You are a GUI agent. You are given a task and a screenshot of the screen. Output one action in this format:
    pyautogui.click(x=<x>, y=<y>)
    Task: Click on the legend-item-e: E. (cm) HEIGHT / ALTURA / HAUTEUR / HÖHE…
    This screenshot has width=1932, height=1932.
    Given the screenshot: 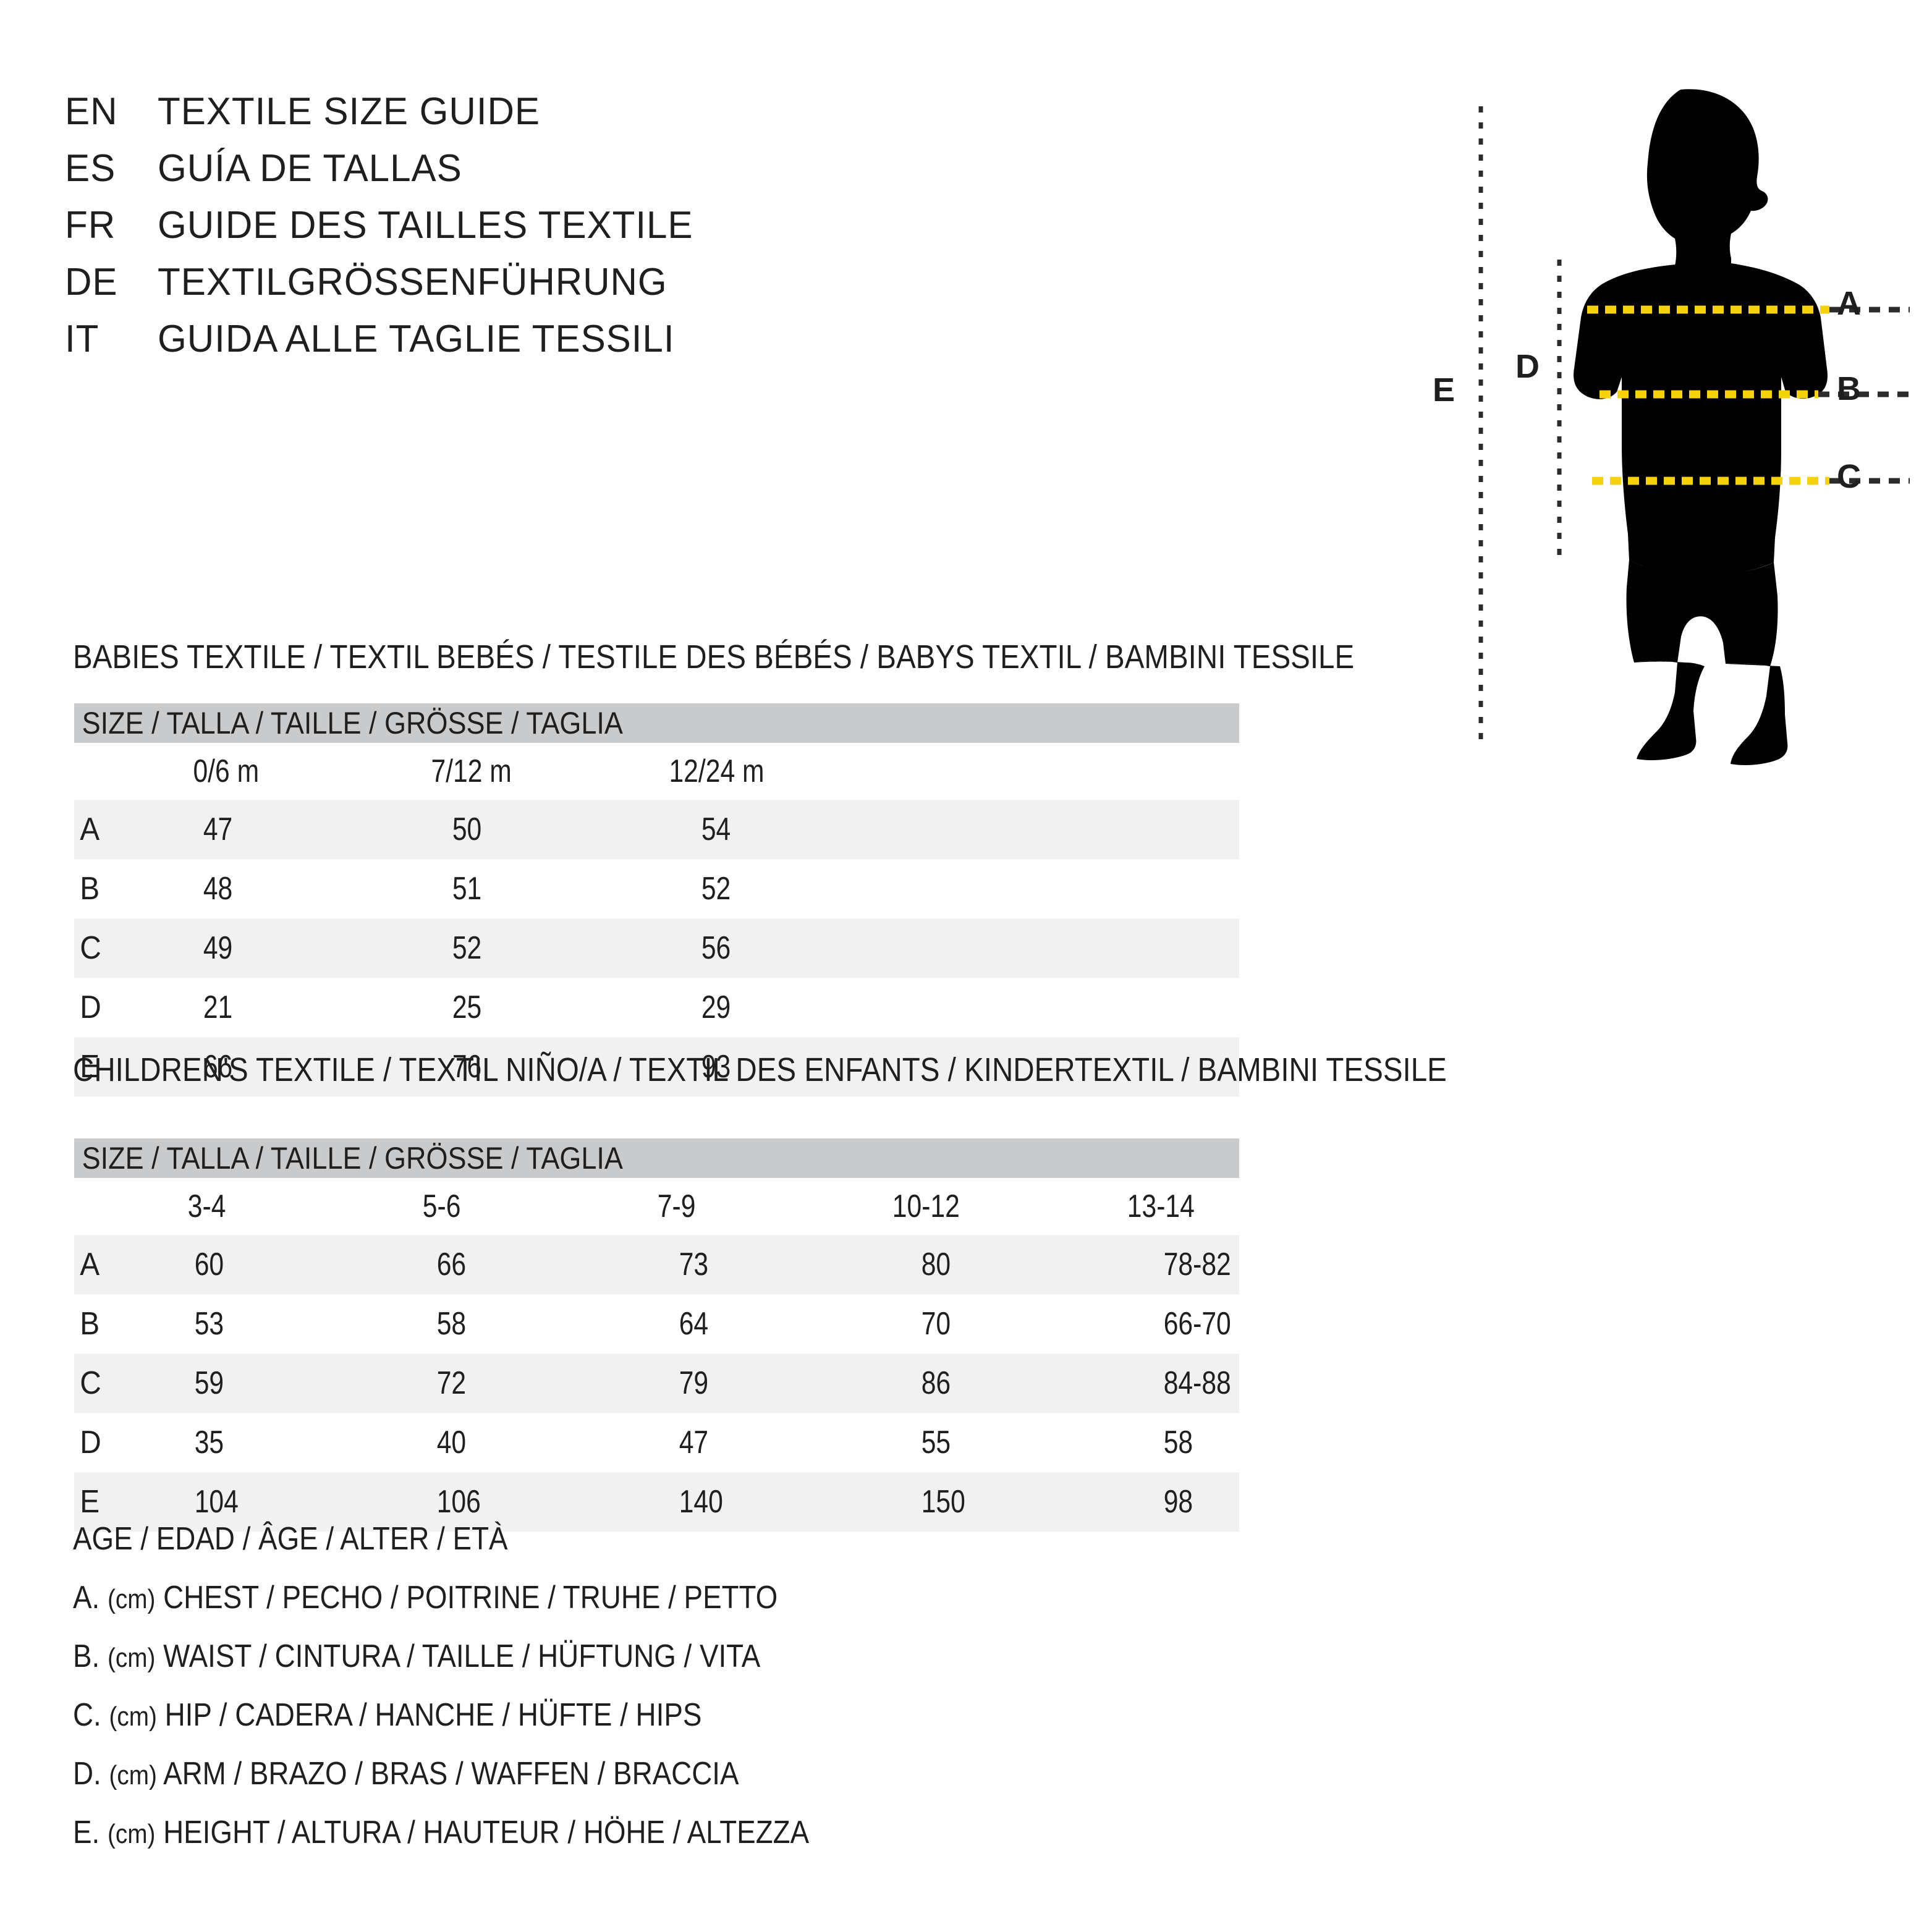 What is the action you would take?
    pyautogui.click(x=535, y=1843)
    